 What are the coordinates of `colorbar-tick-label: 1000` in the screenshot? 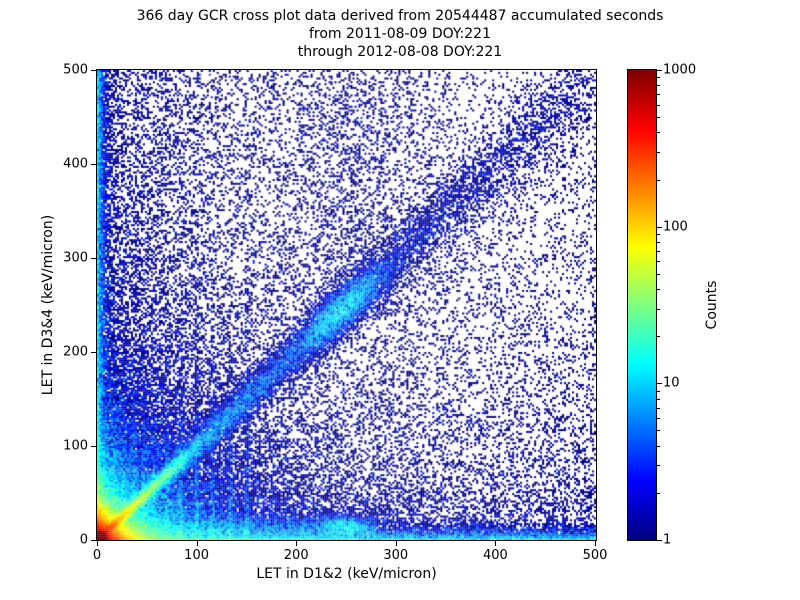 It's located at (680, 70).